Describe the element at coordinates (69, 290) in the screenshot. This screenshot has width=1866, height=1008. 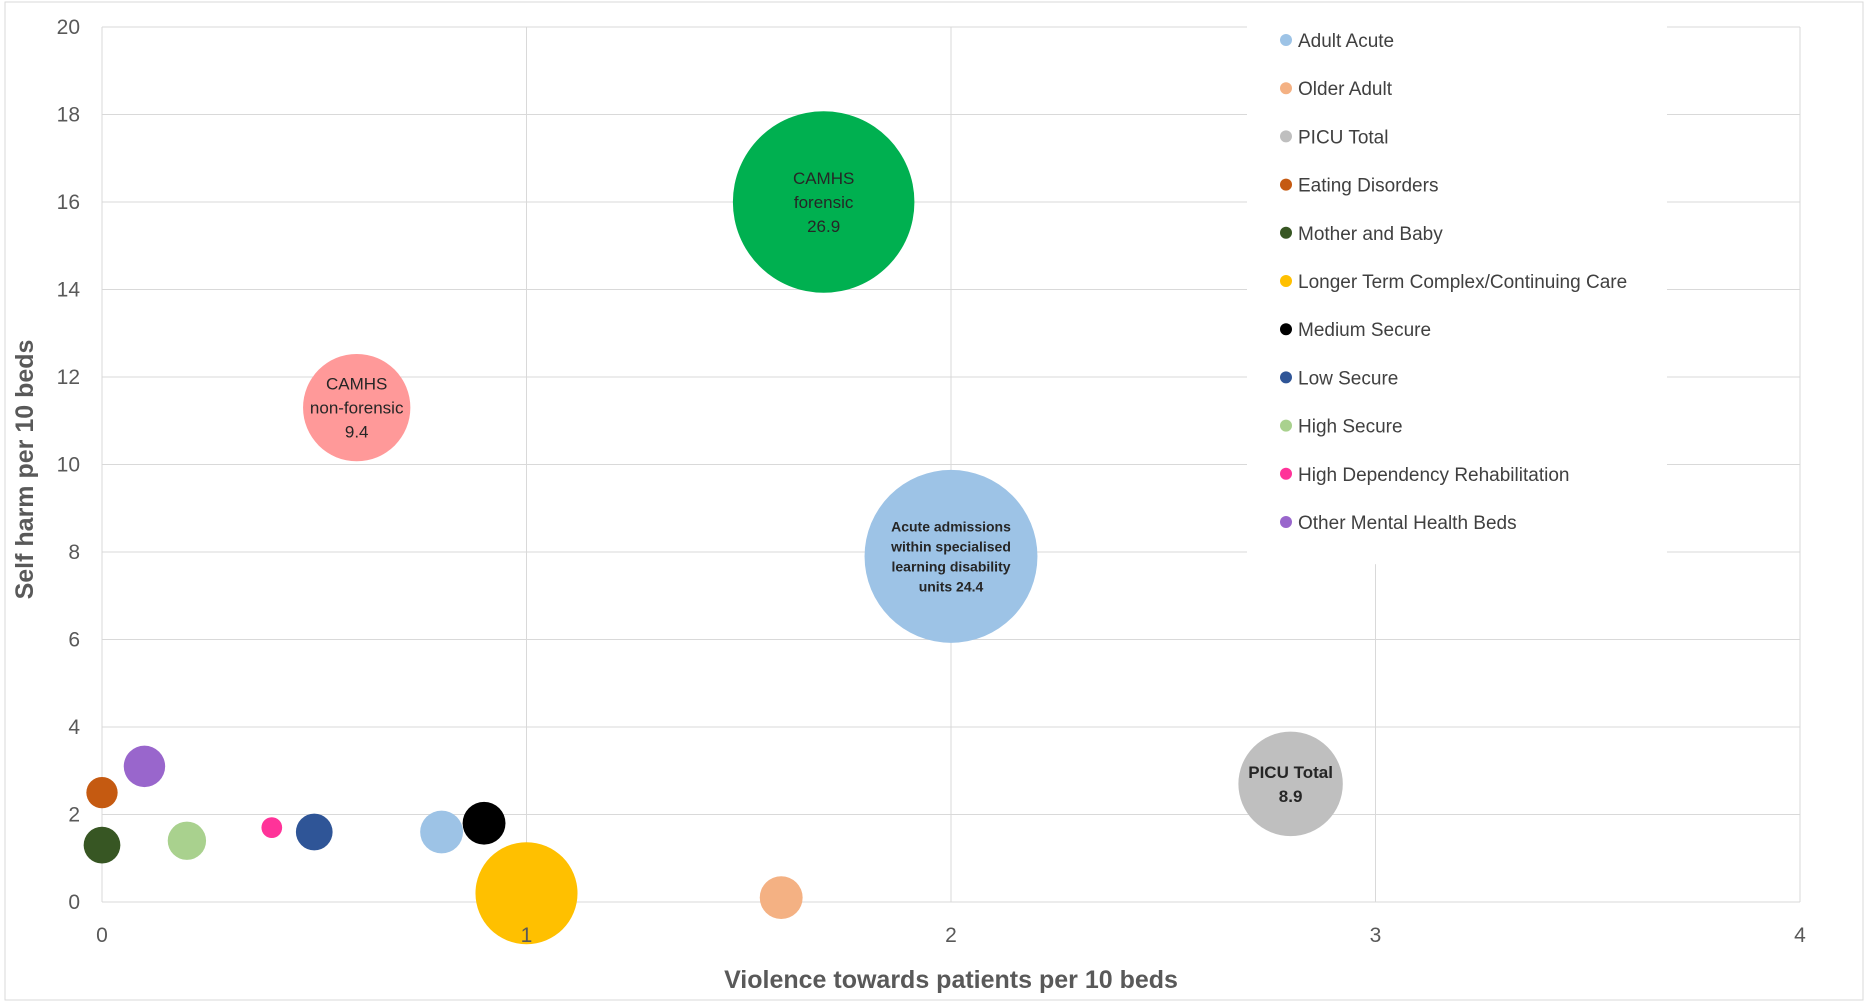
I see `y-tick-label: 14` at that location.